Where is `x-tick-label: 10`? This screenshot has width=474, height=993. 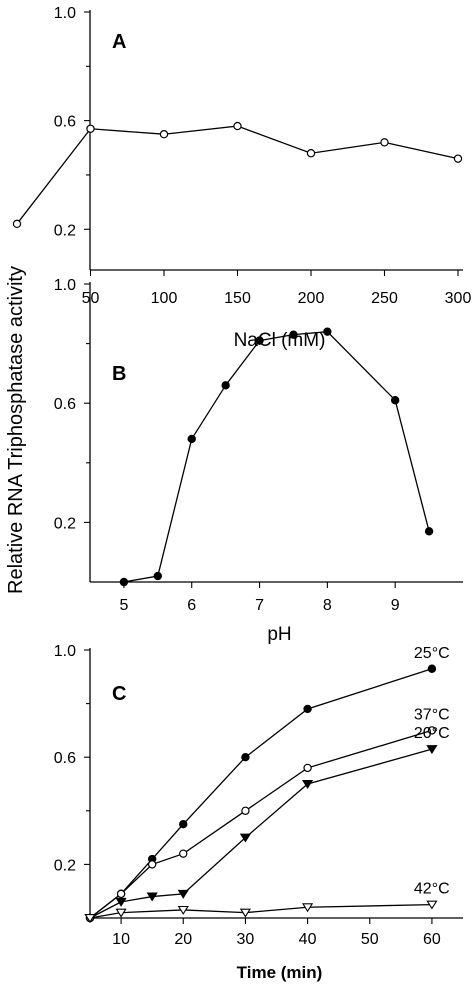
x-tick-label: 10 is located at coordinates (121, 939).